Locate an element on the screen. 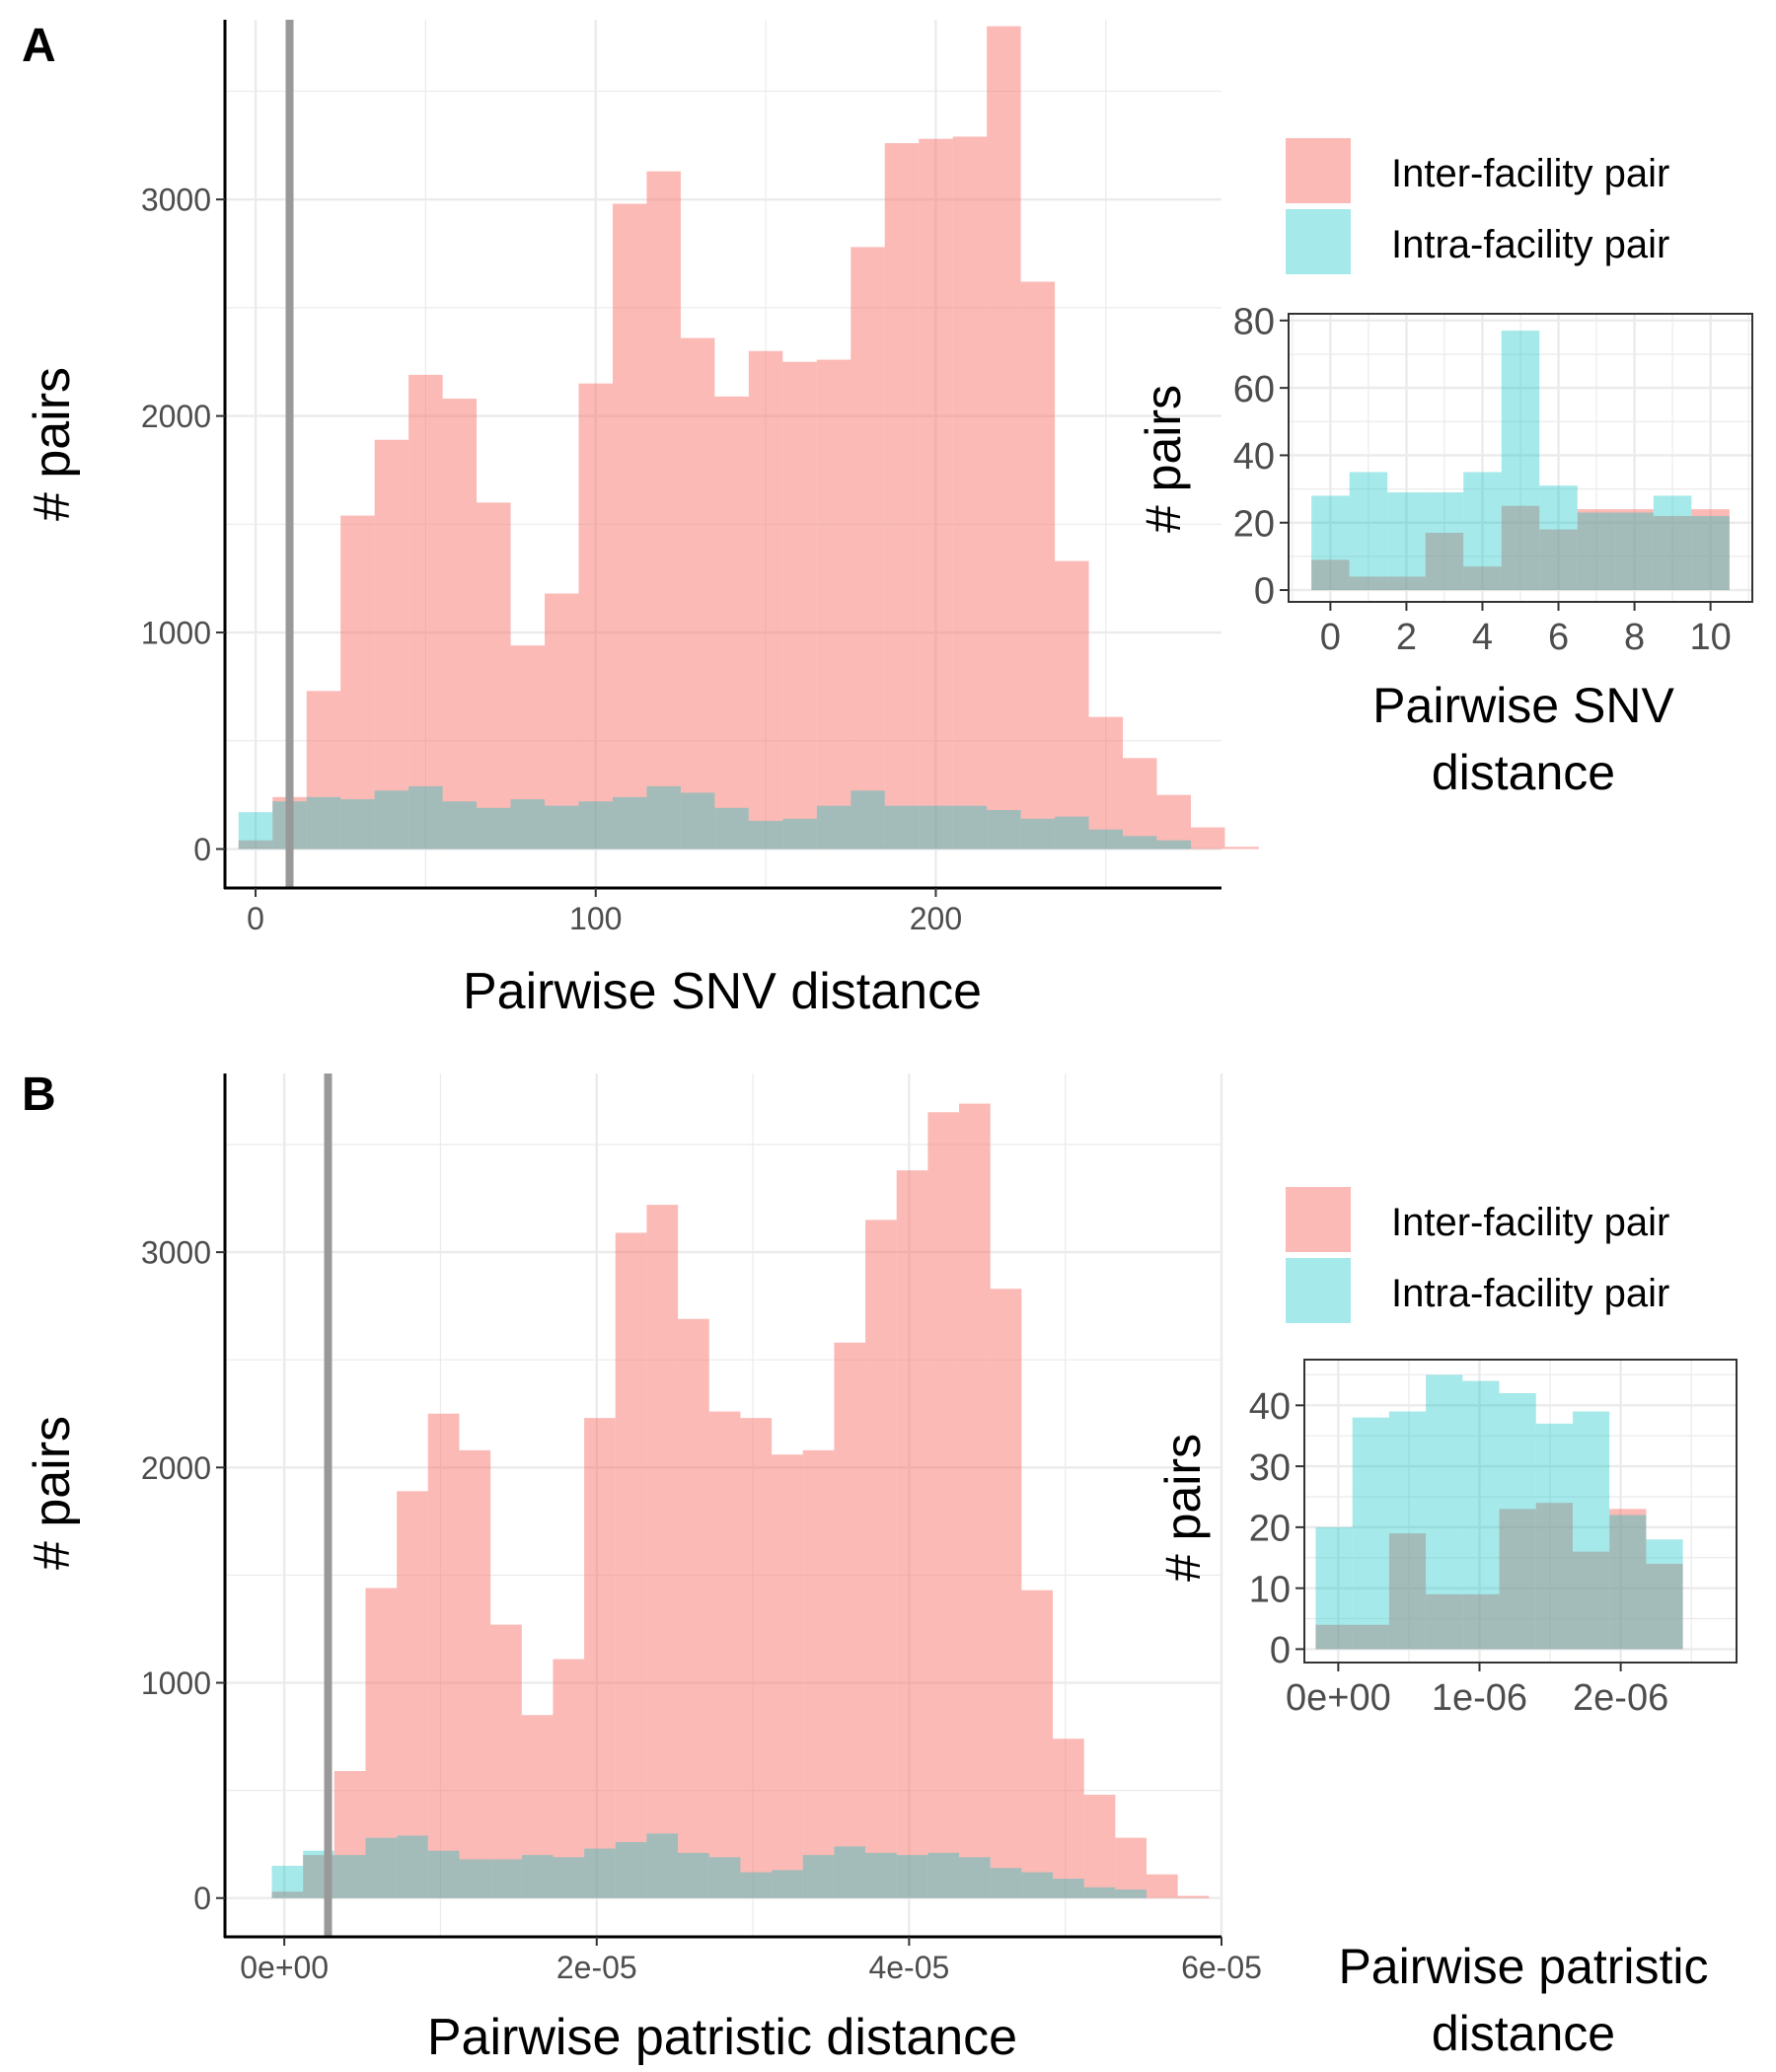 The height and width of the screenshot is (2072, 1776). inset-panel-border is located at coordinates (1521, 458).